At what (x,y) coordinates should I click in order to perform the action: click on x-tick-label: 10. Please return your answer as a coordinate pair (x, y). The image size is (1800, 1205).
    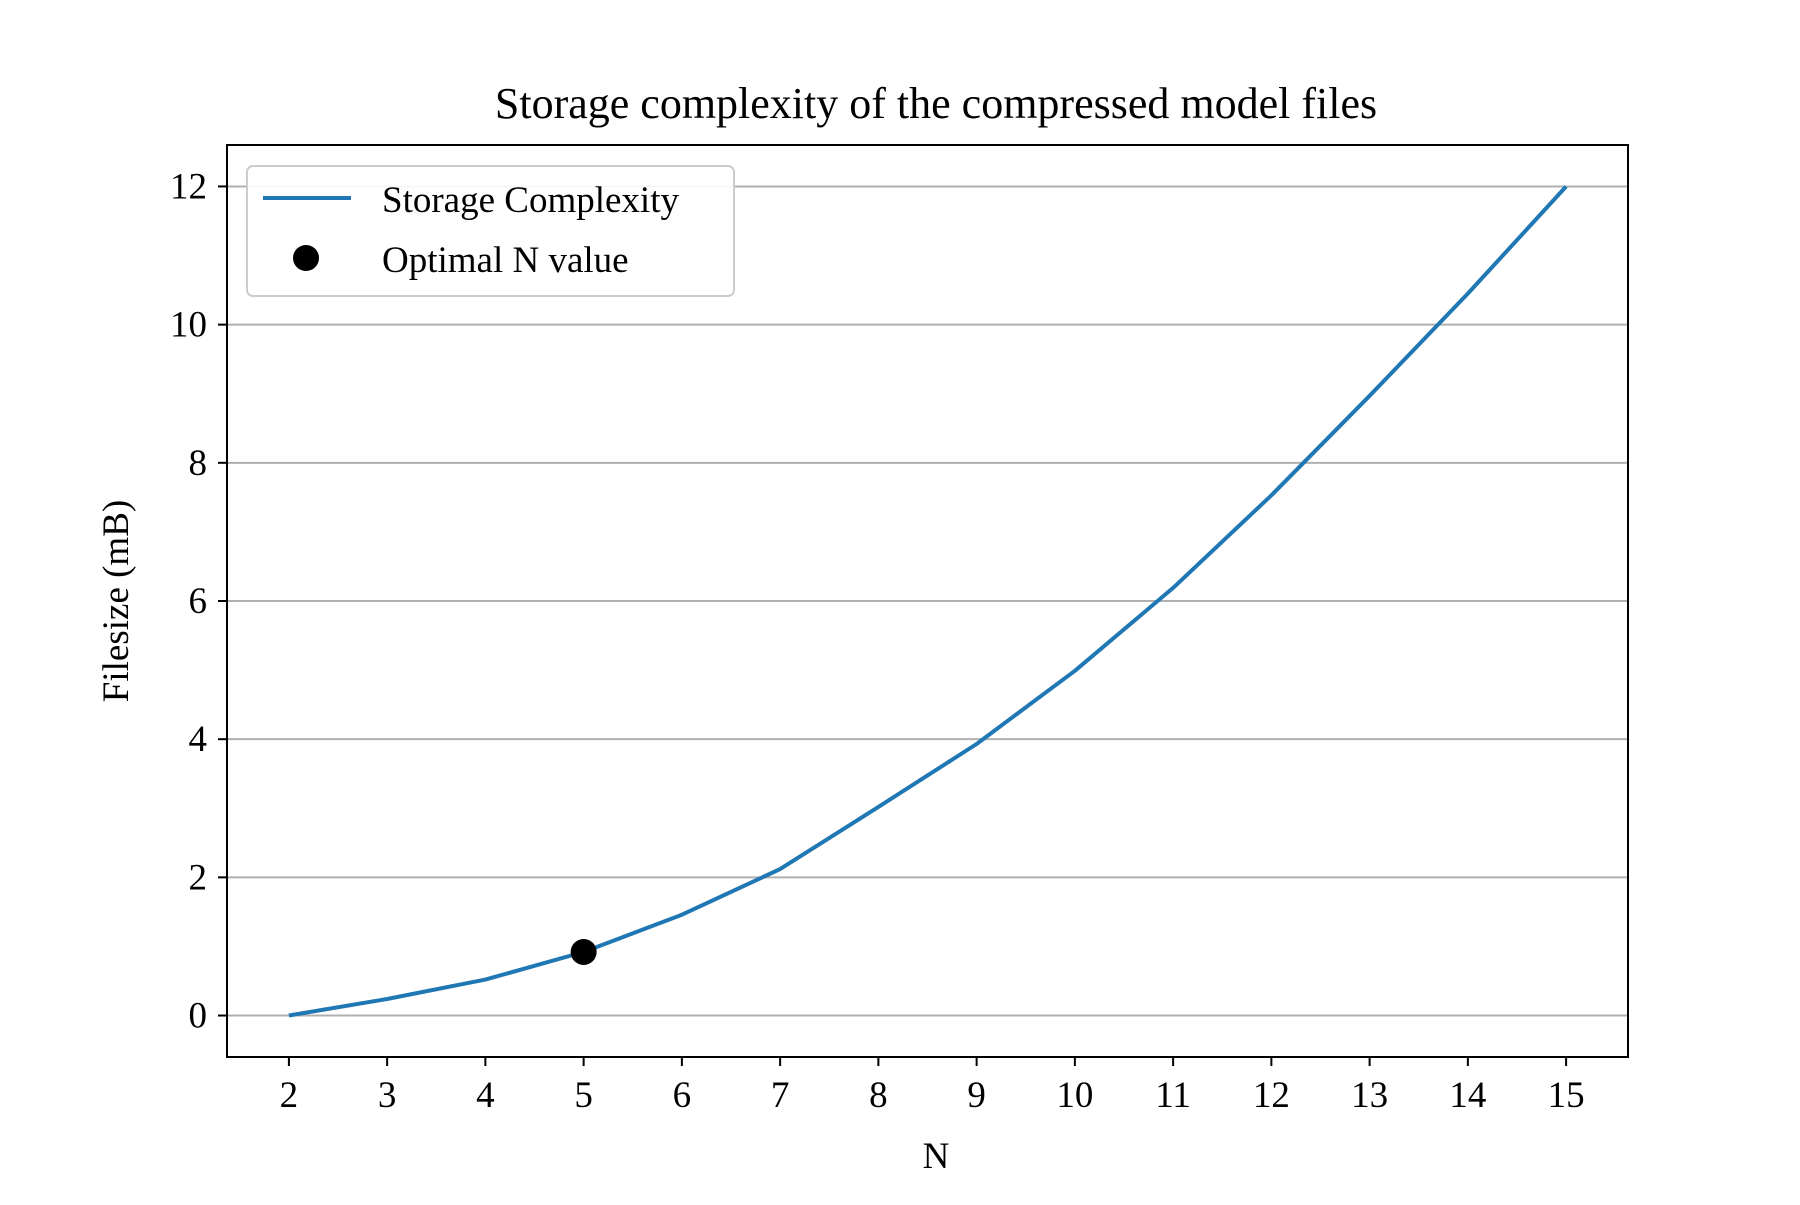
    Looking at the image, I should click on (1074, 1095).